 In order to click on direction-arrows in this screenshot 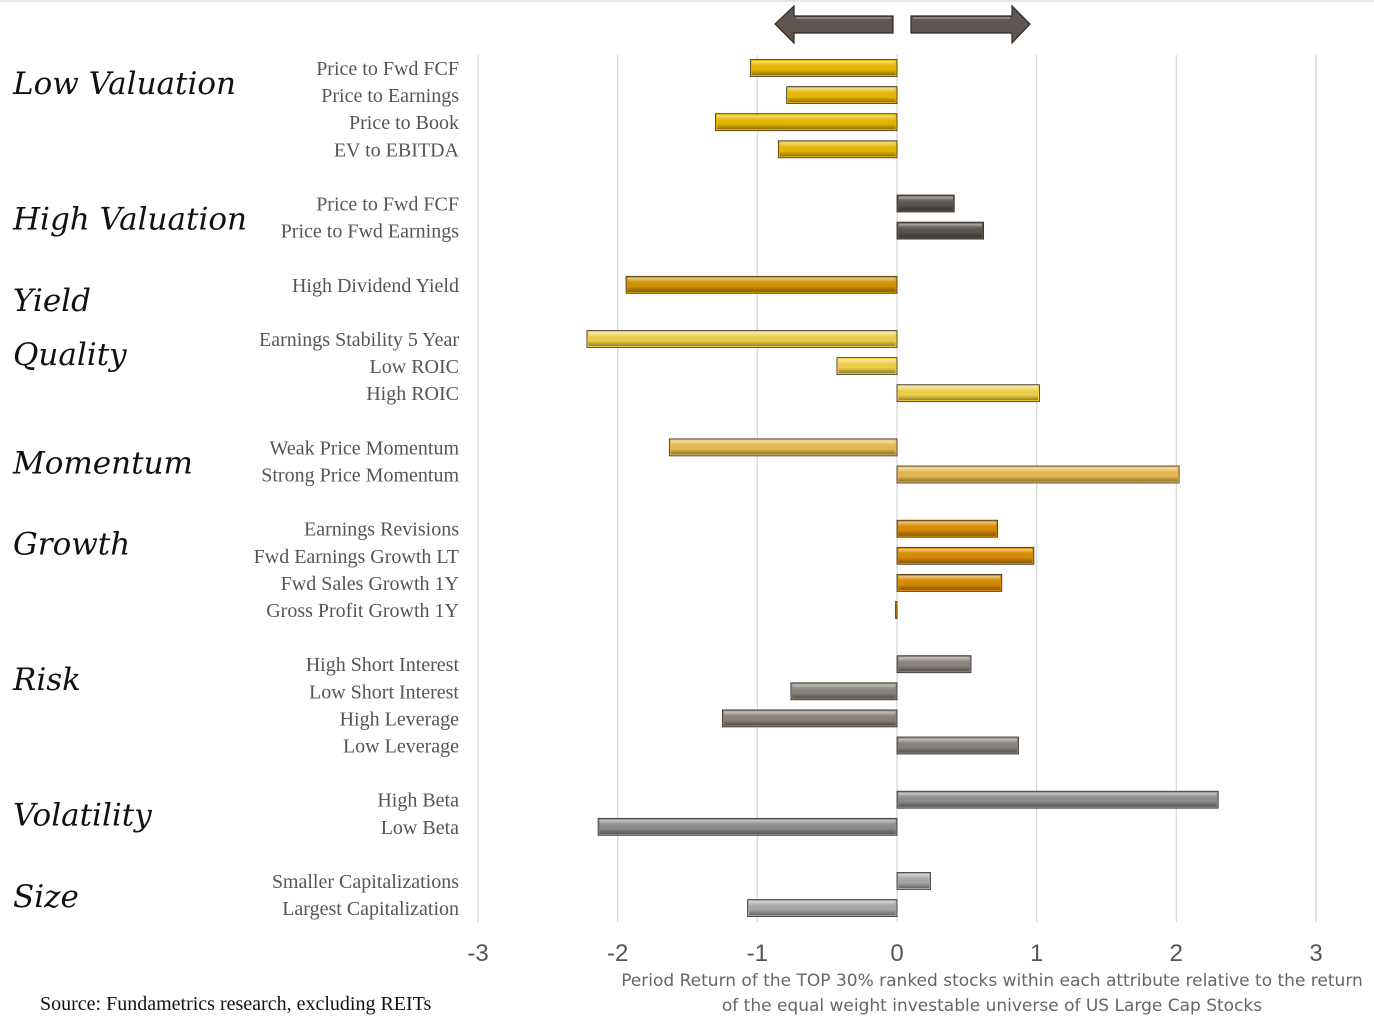, I will do `click(902, 24)`.